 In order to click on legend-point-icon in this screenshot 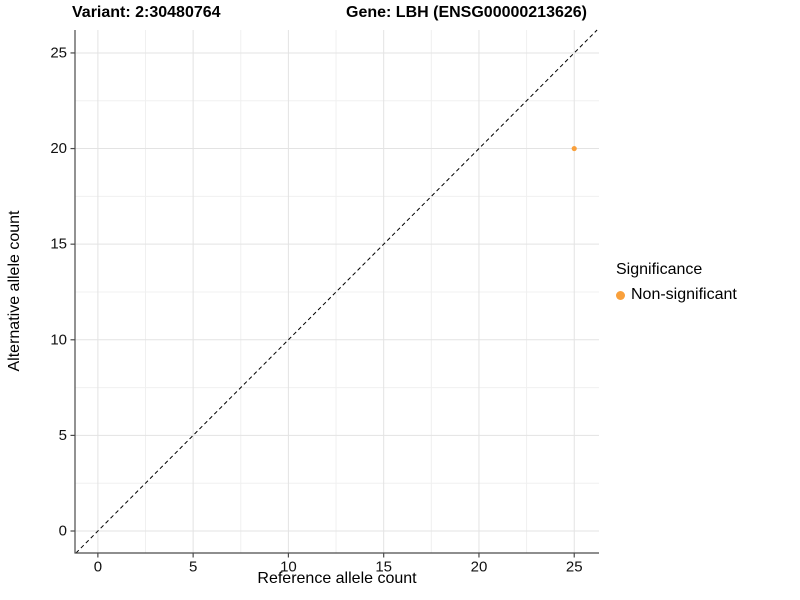, I will do `click(620, 295)`.